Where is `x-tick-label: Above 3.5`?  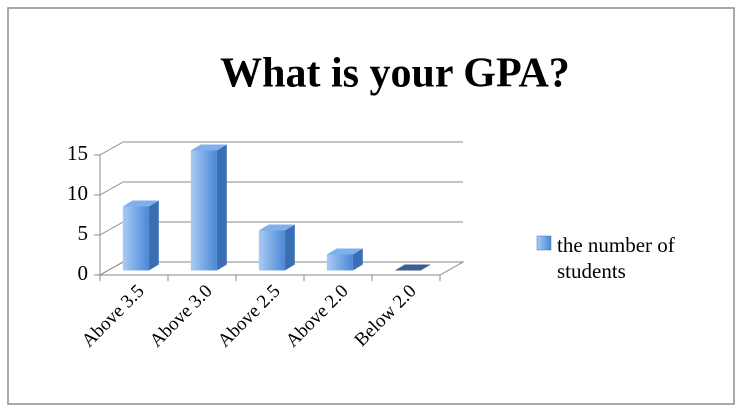
x-tick-label: Above 3.5 is located at coordinates (113, 316).